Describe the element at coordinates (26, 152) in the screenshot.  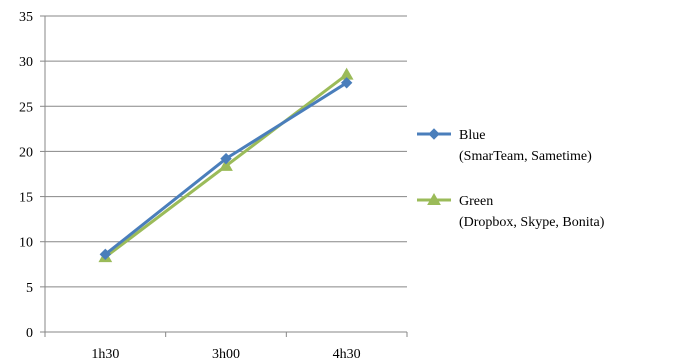
I see `y-tick-label: 20` at that location.